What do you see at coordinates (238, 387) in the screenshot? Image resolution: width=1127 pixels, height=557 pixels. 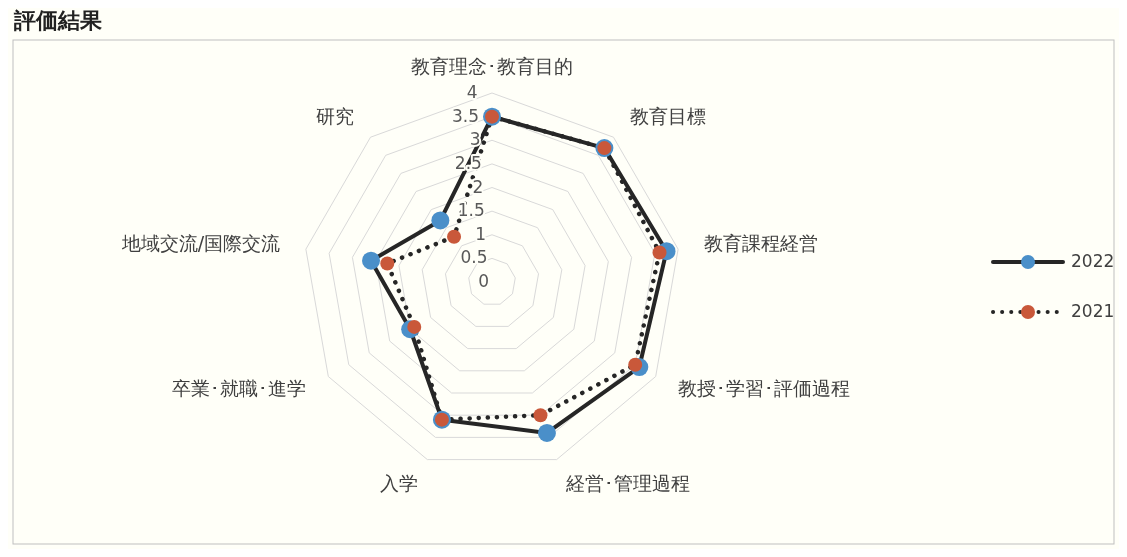 I see `spoke-label: 卒業･就職･進学` at bounding box center [238, 387].